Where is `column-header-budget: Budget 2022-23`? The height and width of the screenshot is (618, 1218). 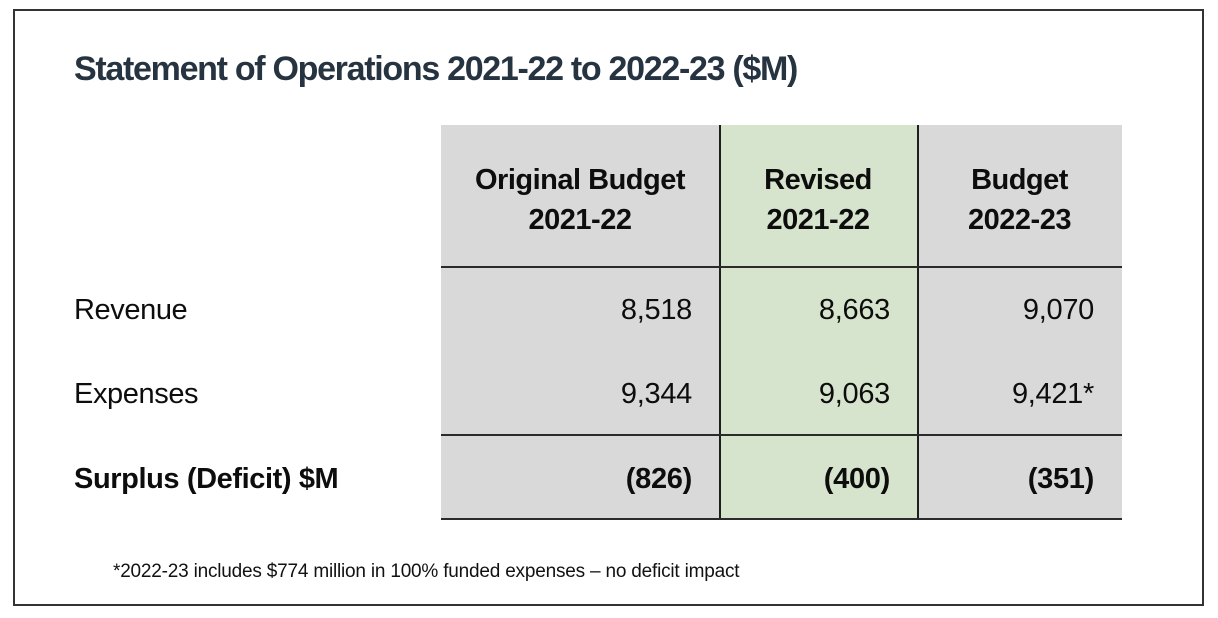
column-header-budget: Budget 2022-23 is located at coordinates (1019, 200).